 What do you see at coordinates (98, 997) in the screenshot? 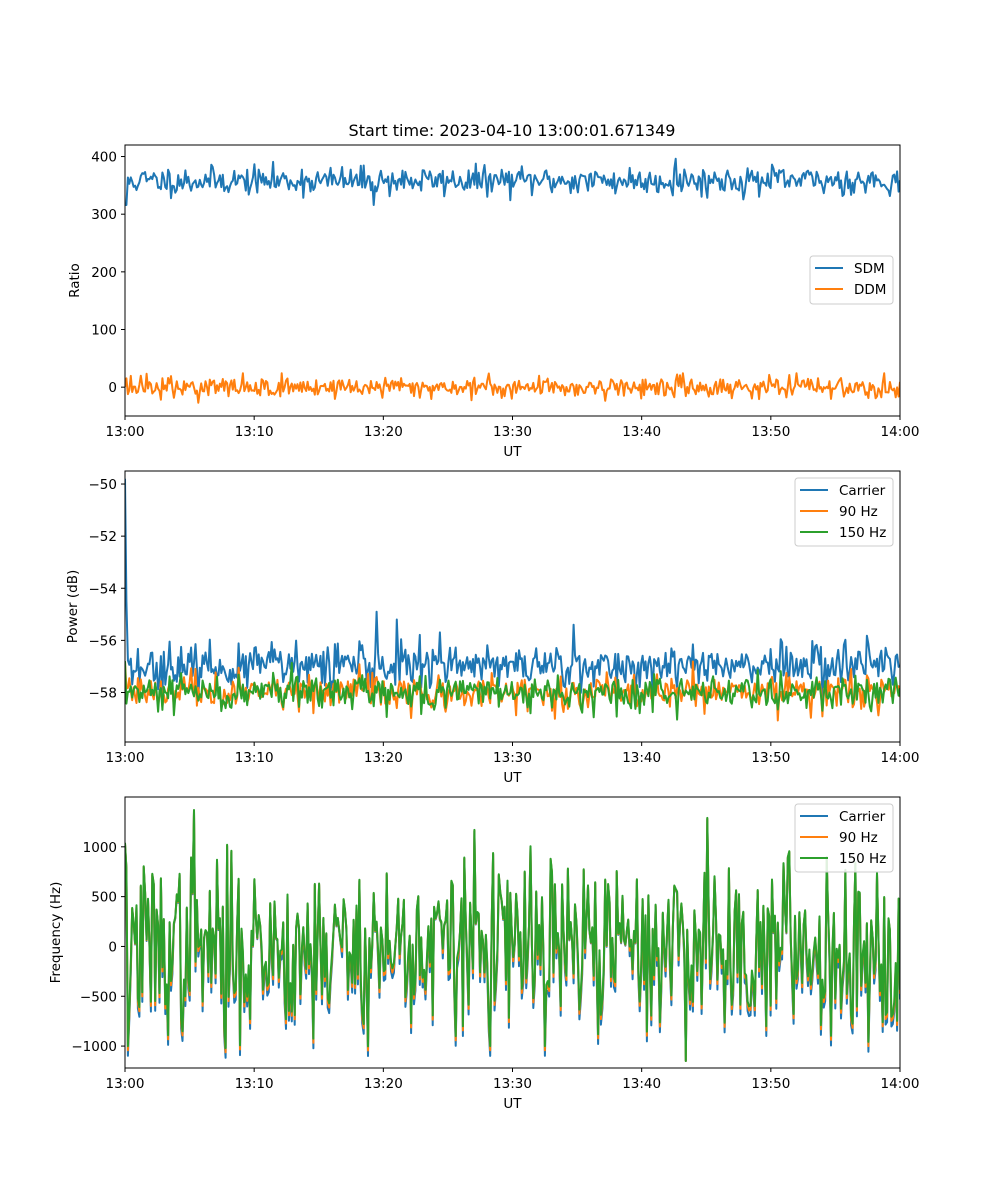
I see `y-tick-label: −500` at bounding box center [98, 997].